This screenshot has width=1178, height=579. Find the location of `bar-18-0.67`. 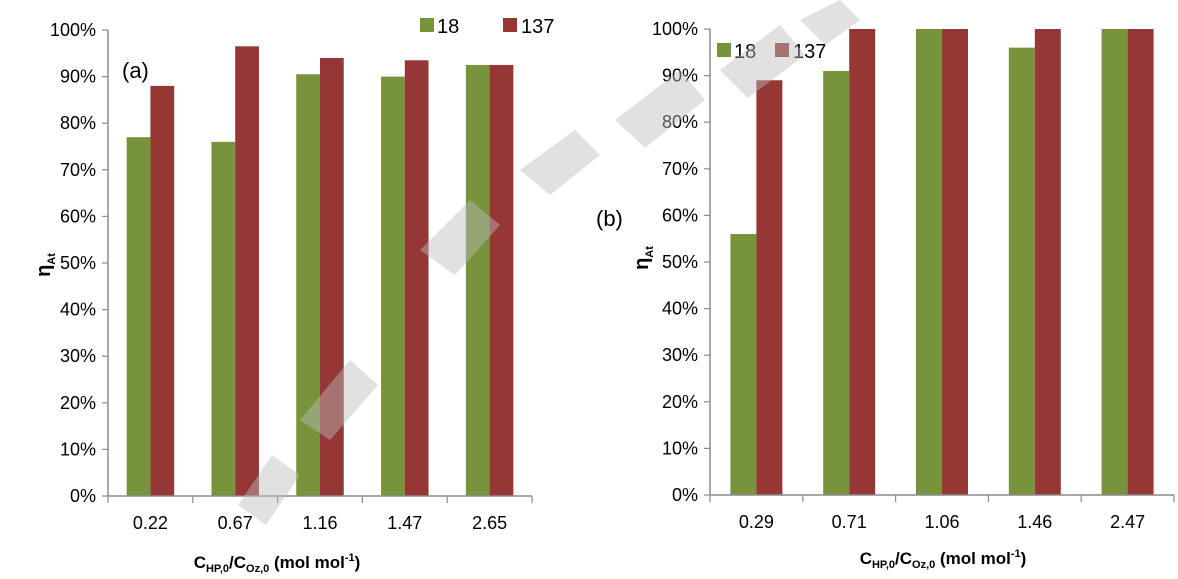

bar-18-0.67 is located at coordinates (223, 318).